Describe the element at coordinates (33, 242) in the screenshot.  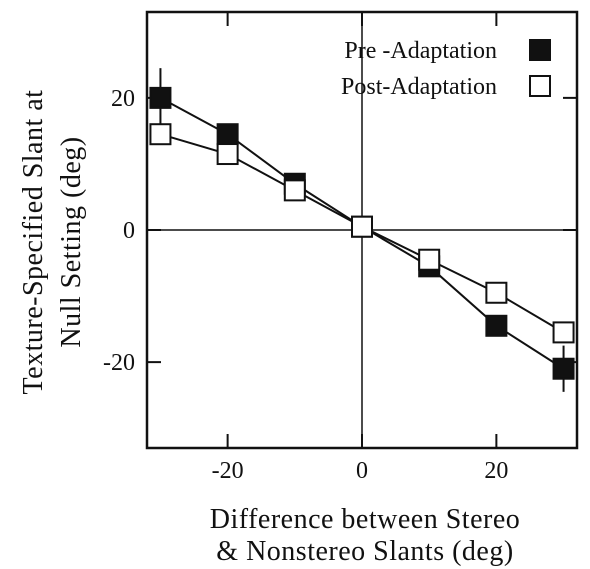
I see `y-axis-title-line-1: Texture-Specified Slant at` at that location.